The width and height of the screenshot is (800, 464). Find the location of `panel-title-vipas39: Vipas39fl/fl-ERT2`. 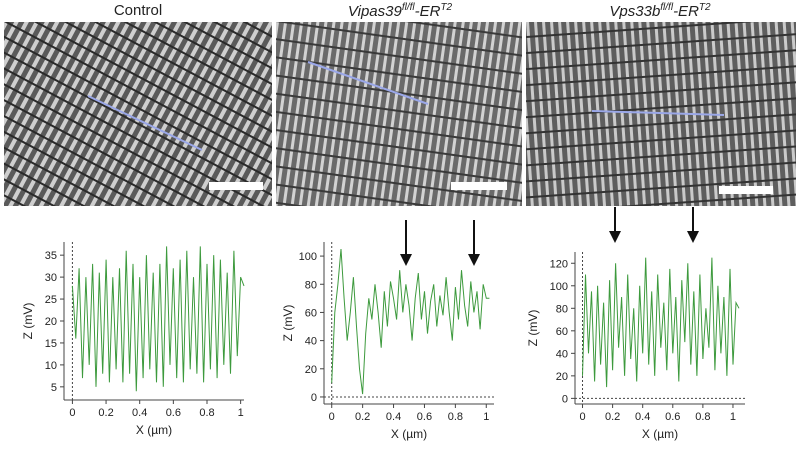

panel-title-vipas39: Vipas39fl/fl-ERT2 is located at coordinates (400, 11).